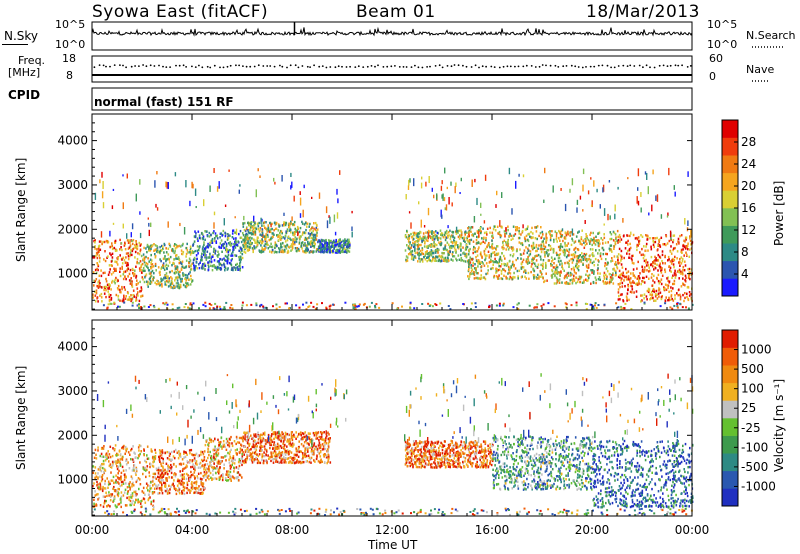 This screenshot has width=800, height=554. Describe the element at coordinates (712, 76) in the screenshot. I see `nave-bottom-tick: 0` at that location.